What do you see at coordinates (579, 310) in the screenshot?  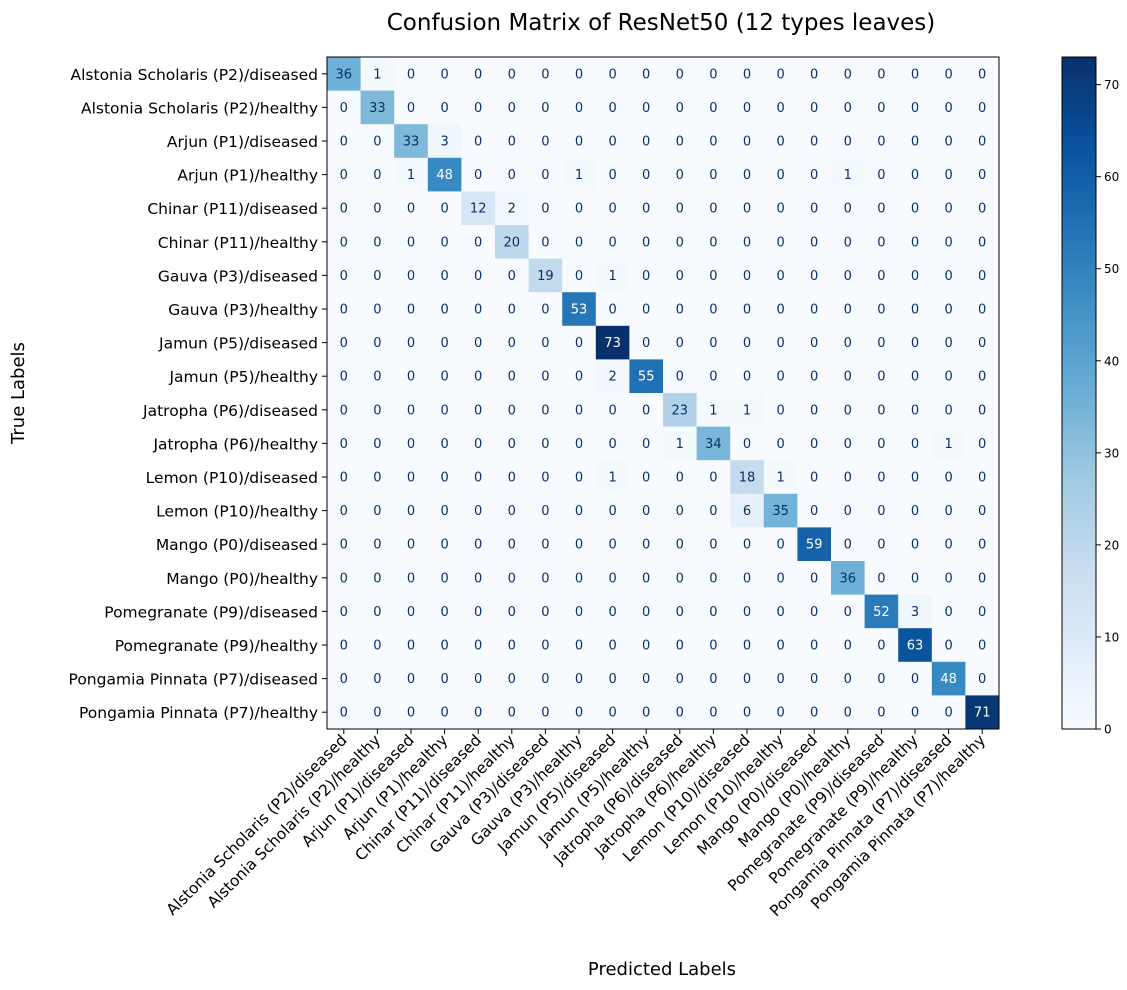 I see `cell-value-label: 53` at bounding box center [579, 310].